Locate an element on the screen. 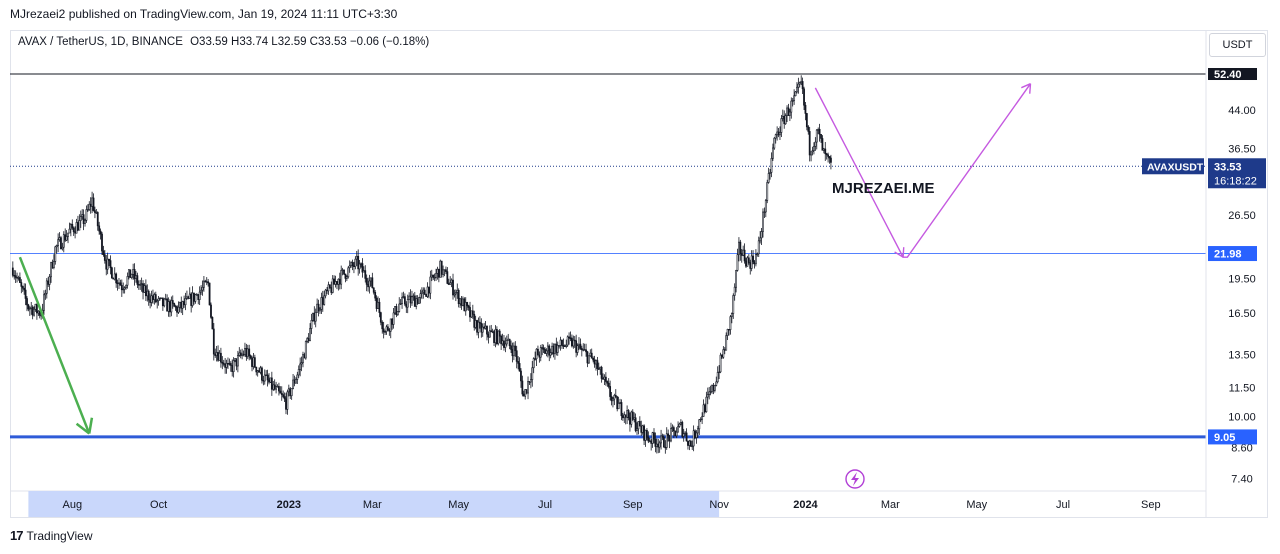  currency-button: USDT is located at coordinates (1237, 45).